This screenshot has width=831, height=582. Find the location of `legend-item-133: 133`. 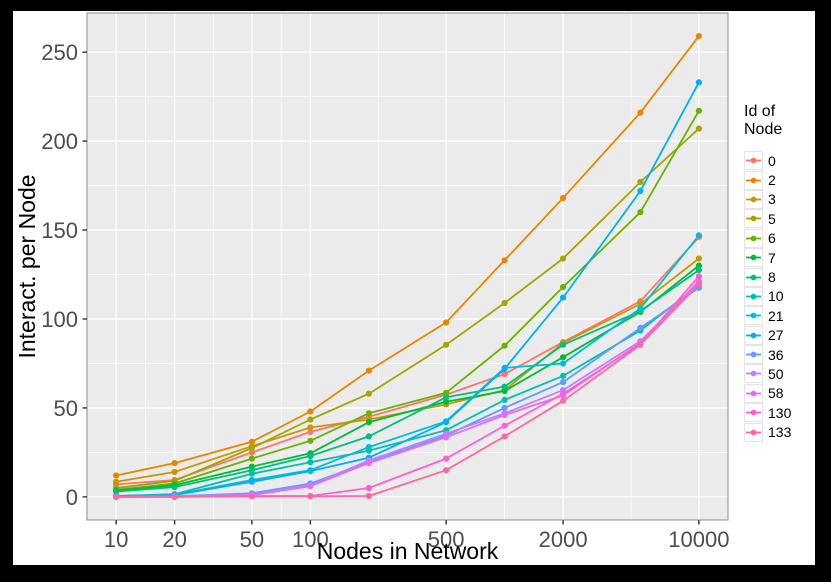

legend-item-133: 133 is located at coordinates (779, 432).